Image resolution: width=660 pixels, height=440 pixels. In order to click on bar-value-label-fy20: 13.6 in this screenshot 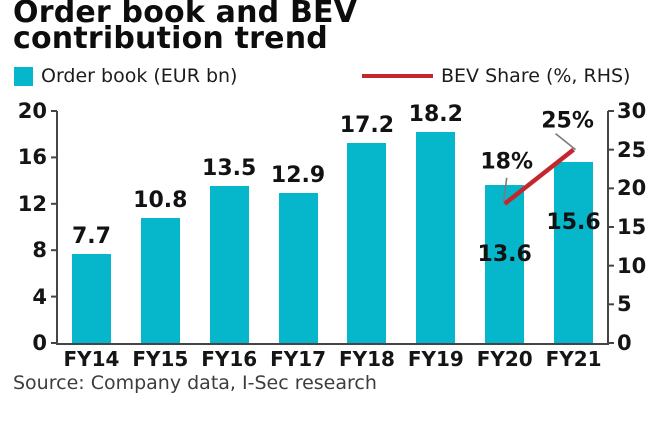, I will do `click(504, 255)`.